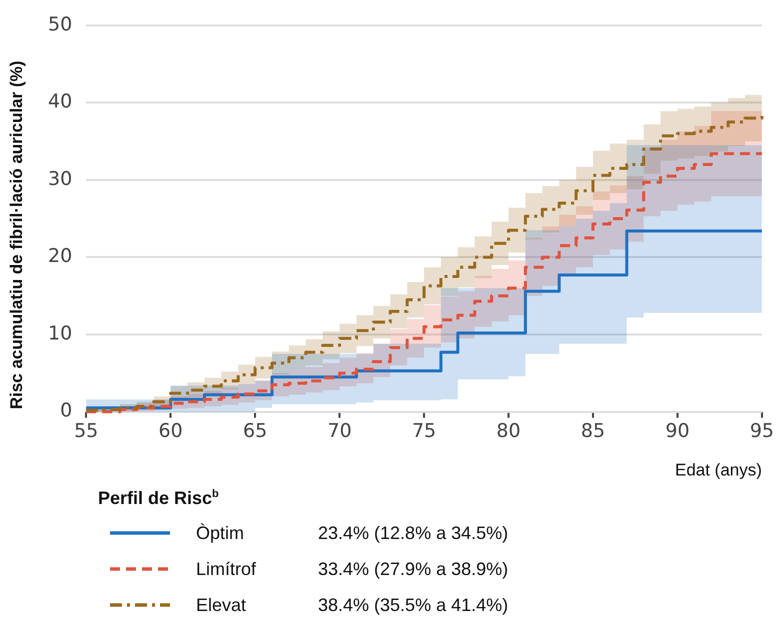  I want to click on x-tick-label: 95, so click(762, 431).